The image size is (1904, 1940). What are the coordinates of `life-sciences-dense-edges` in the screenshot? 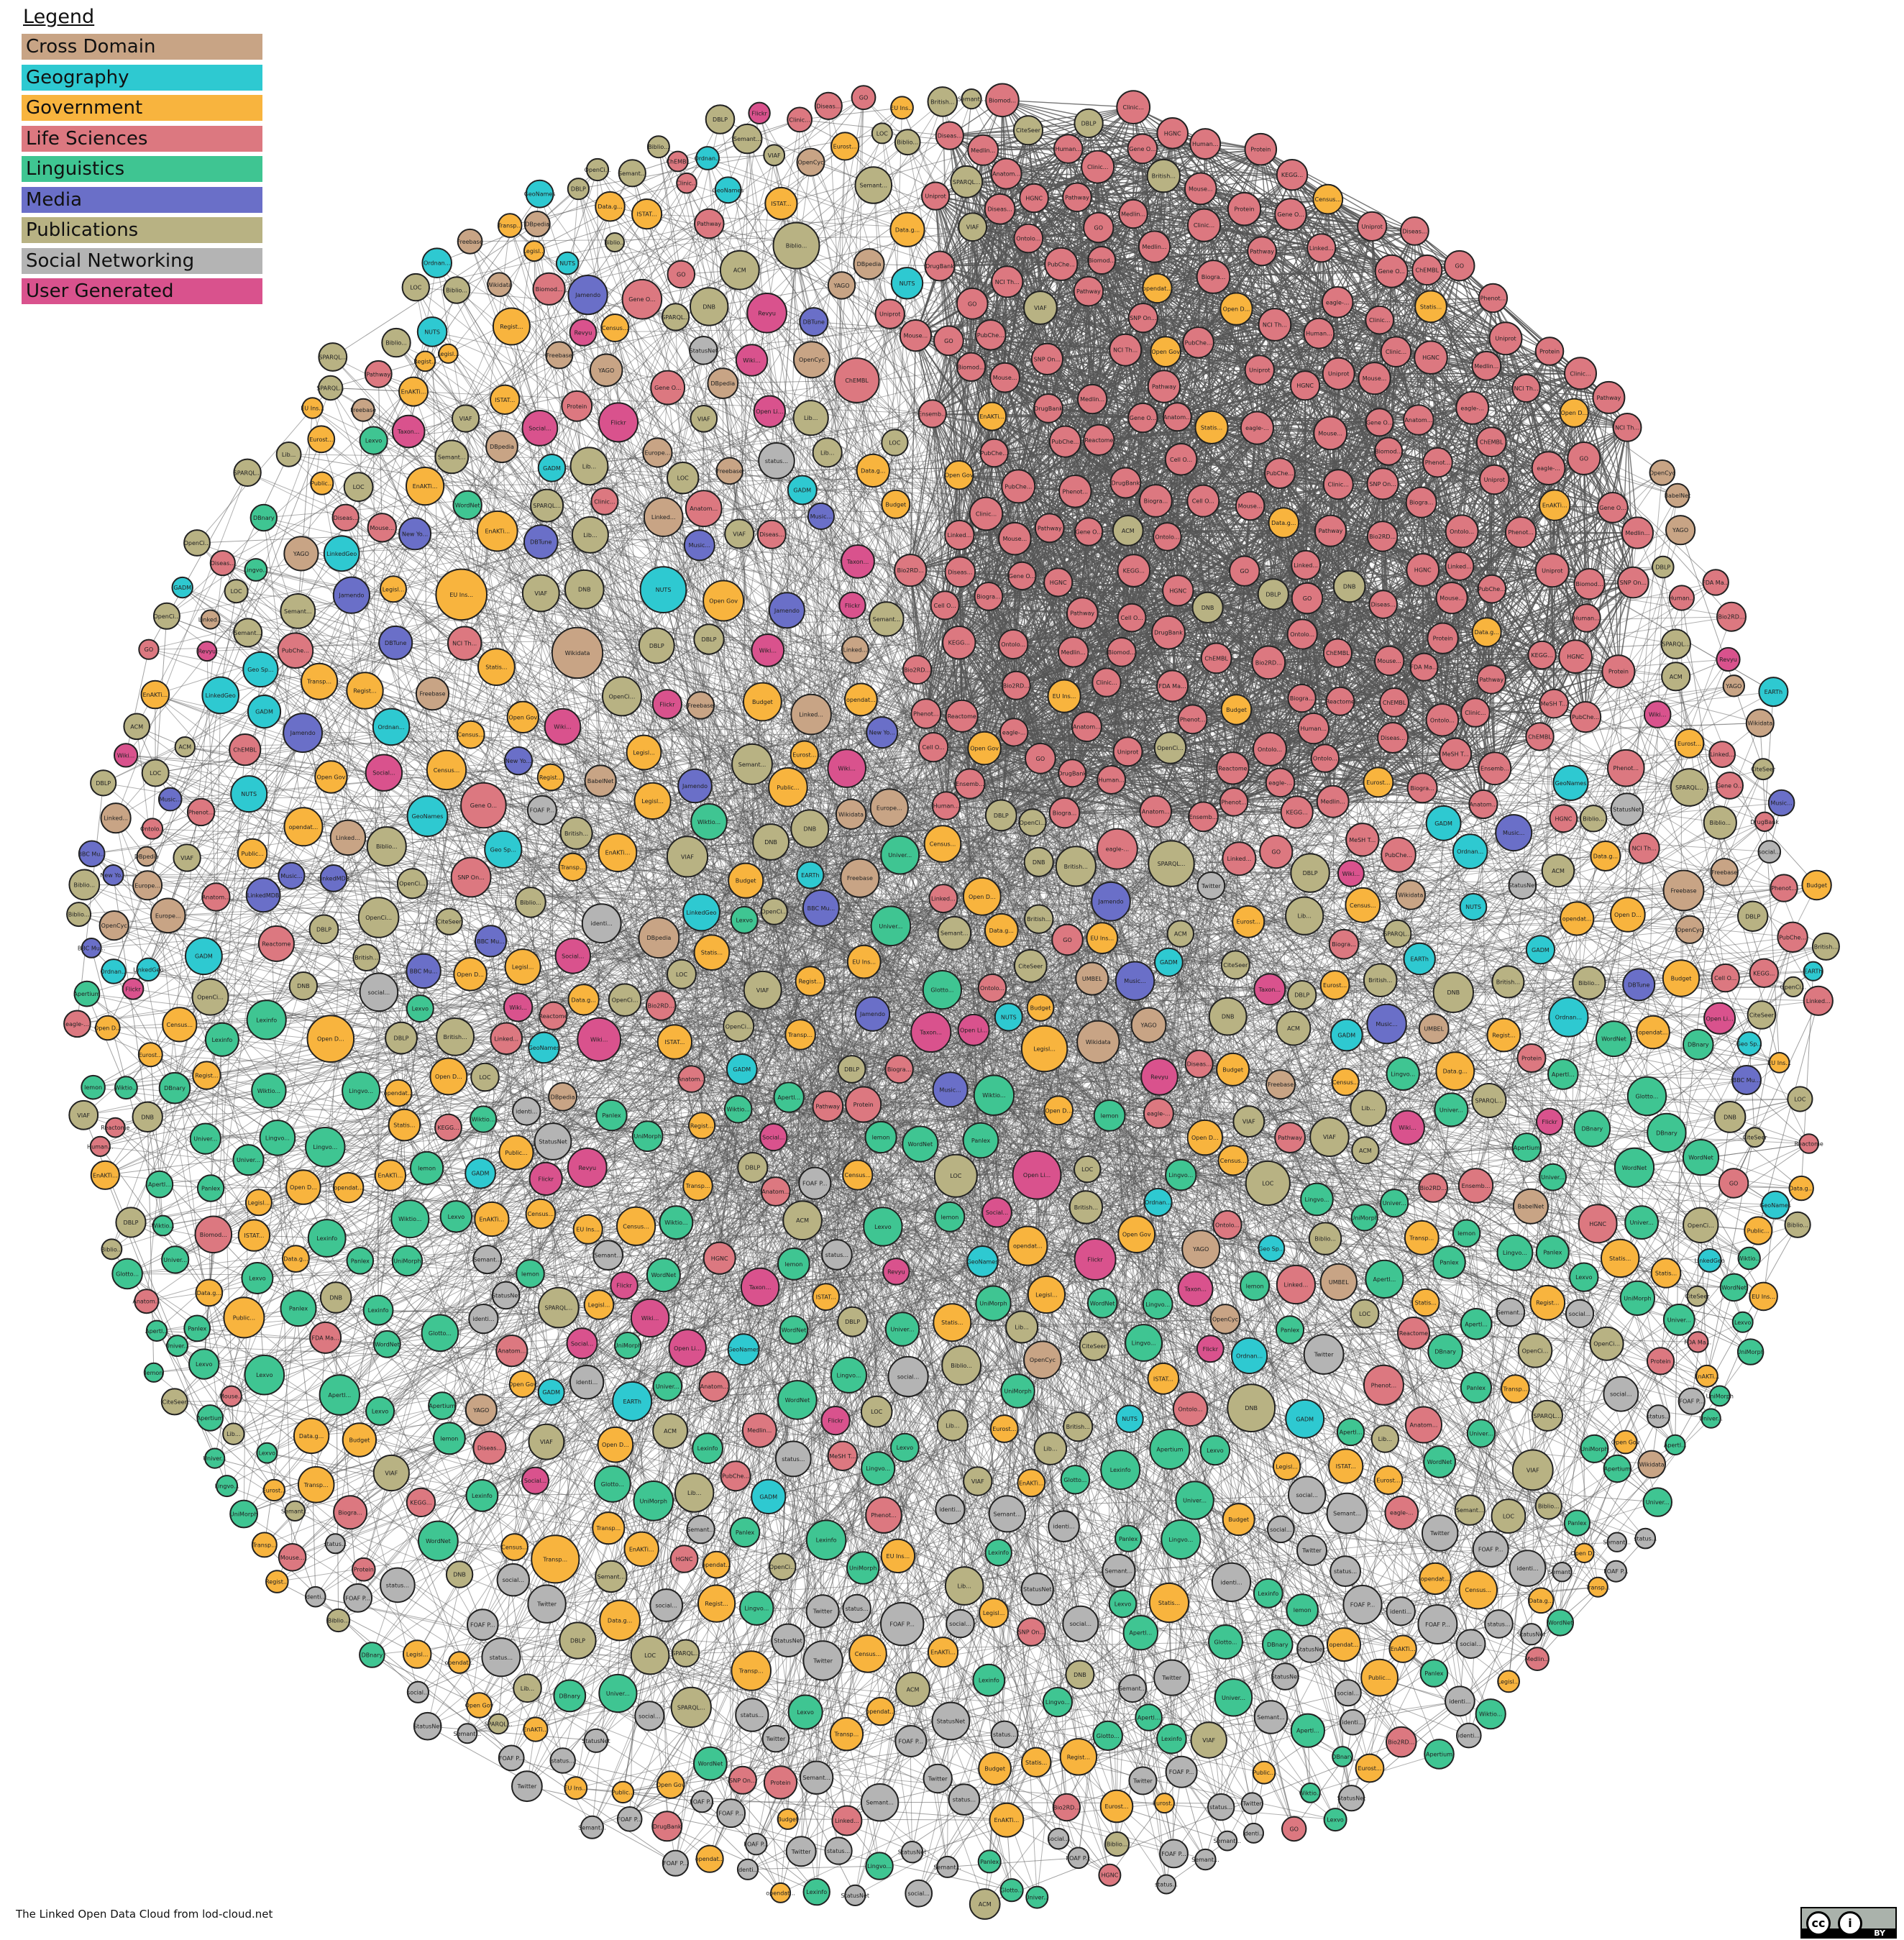 It's located at (1274, 458).